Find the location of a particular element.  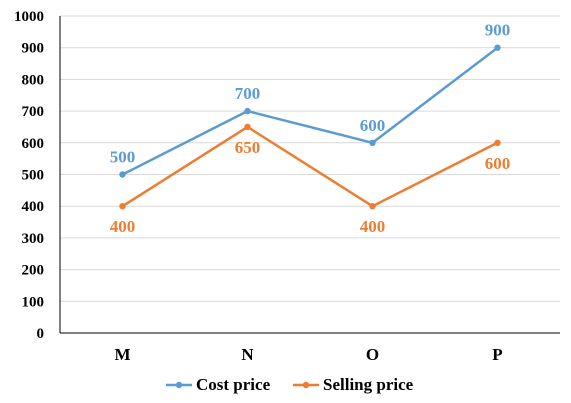

y-tick-label: 200 is located at coordinates (33, 271).